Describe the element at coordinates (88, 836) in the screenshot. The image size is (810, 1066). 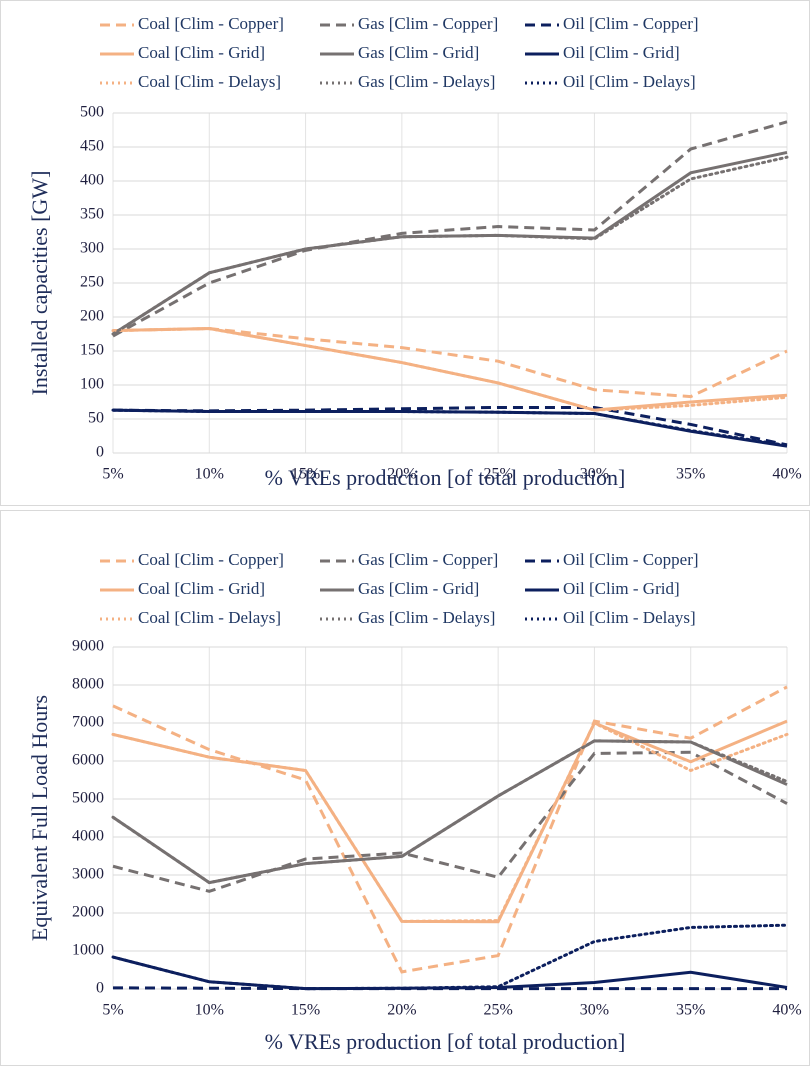
I see `y-tick-label: 4000` at that location.